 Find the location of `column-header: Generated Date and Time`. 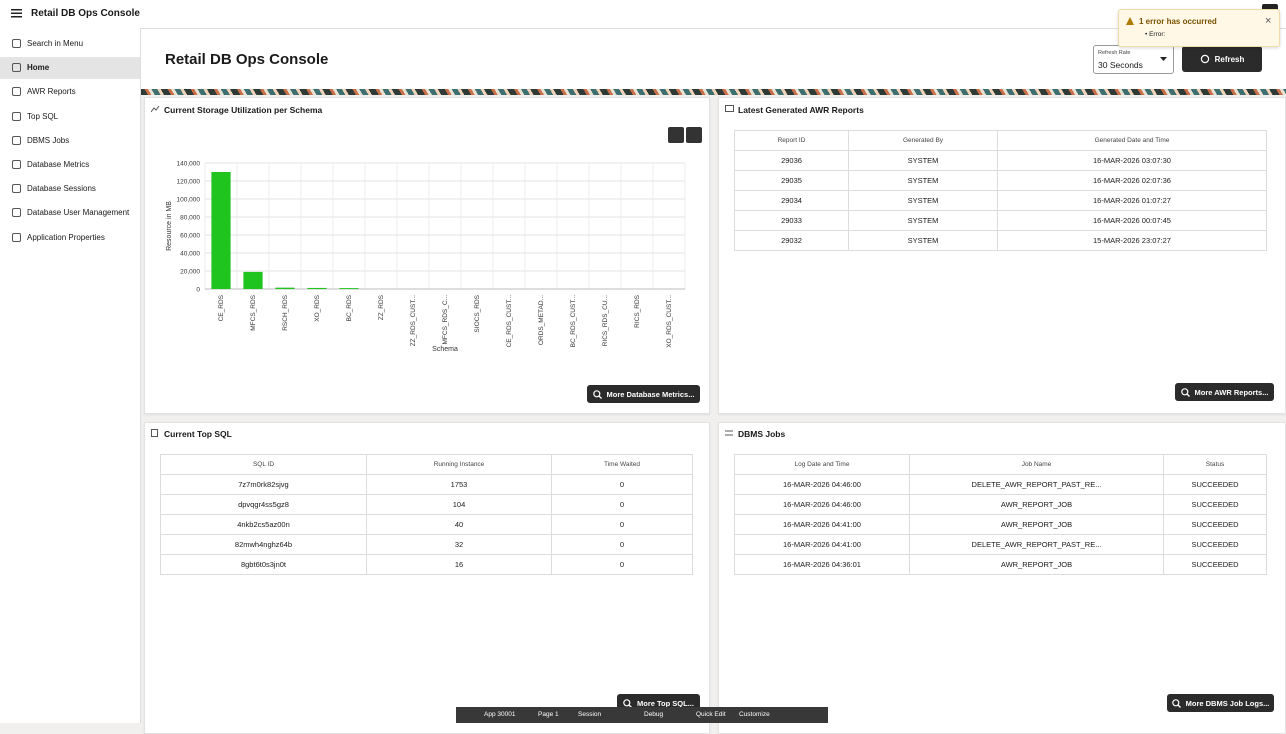

column-header: Generated Date and Time is located at coordinates (1132, 140).